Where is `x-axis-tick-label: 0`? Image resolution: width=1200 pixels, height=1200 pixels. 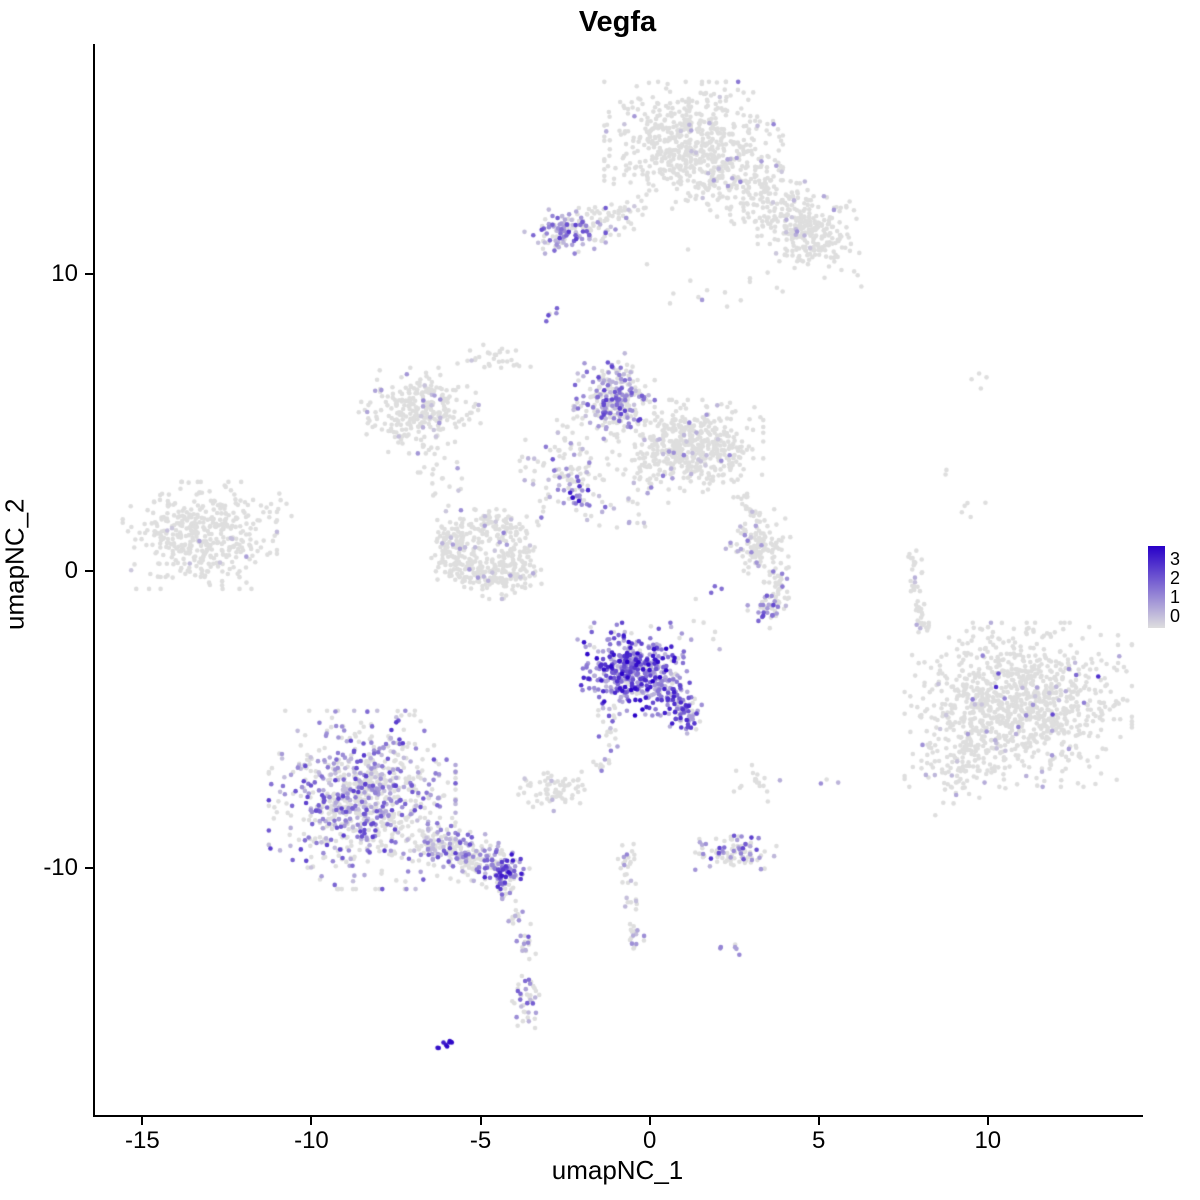
x-axis-tick-label: 0 is located at coordinates (649, 1140).